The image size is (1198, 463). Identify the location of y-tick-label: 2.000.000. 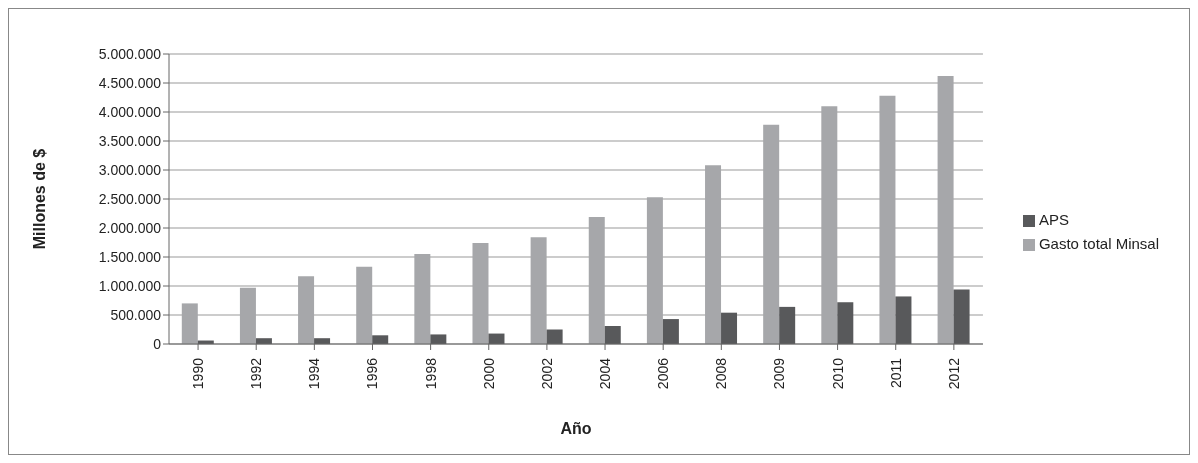
(130, 227).